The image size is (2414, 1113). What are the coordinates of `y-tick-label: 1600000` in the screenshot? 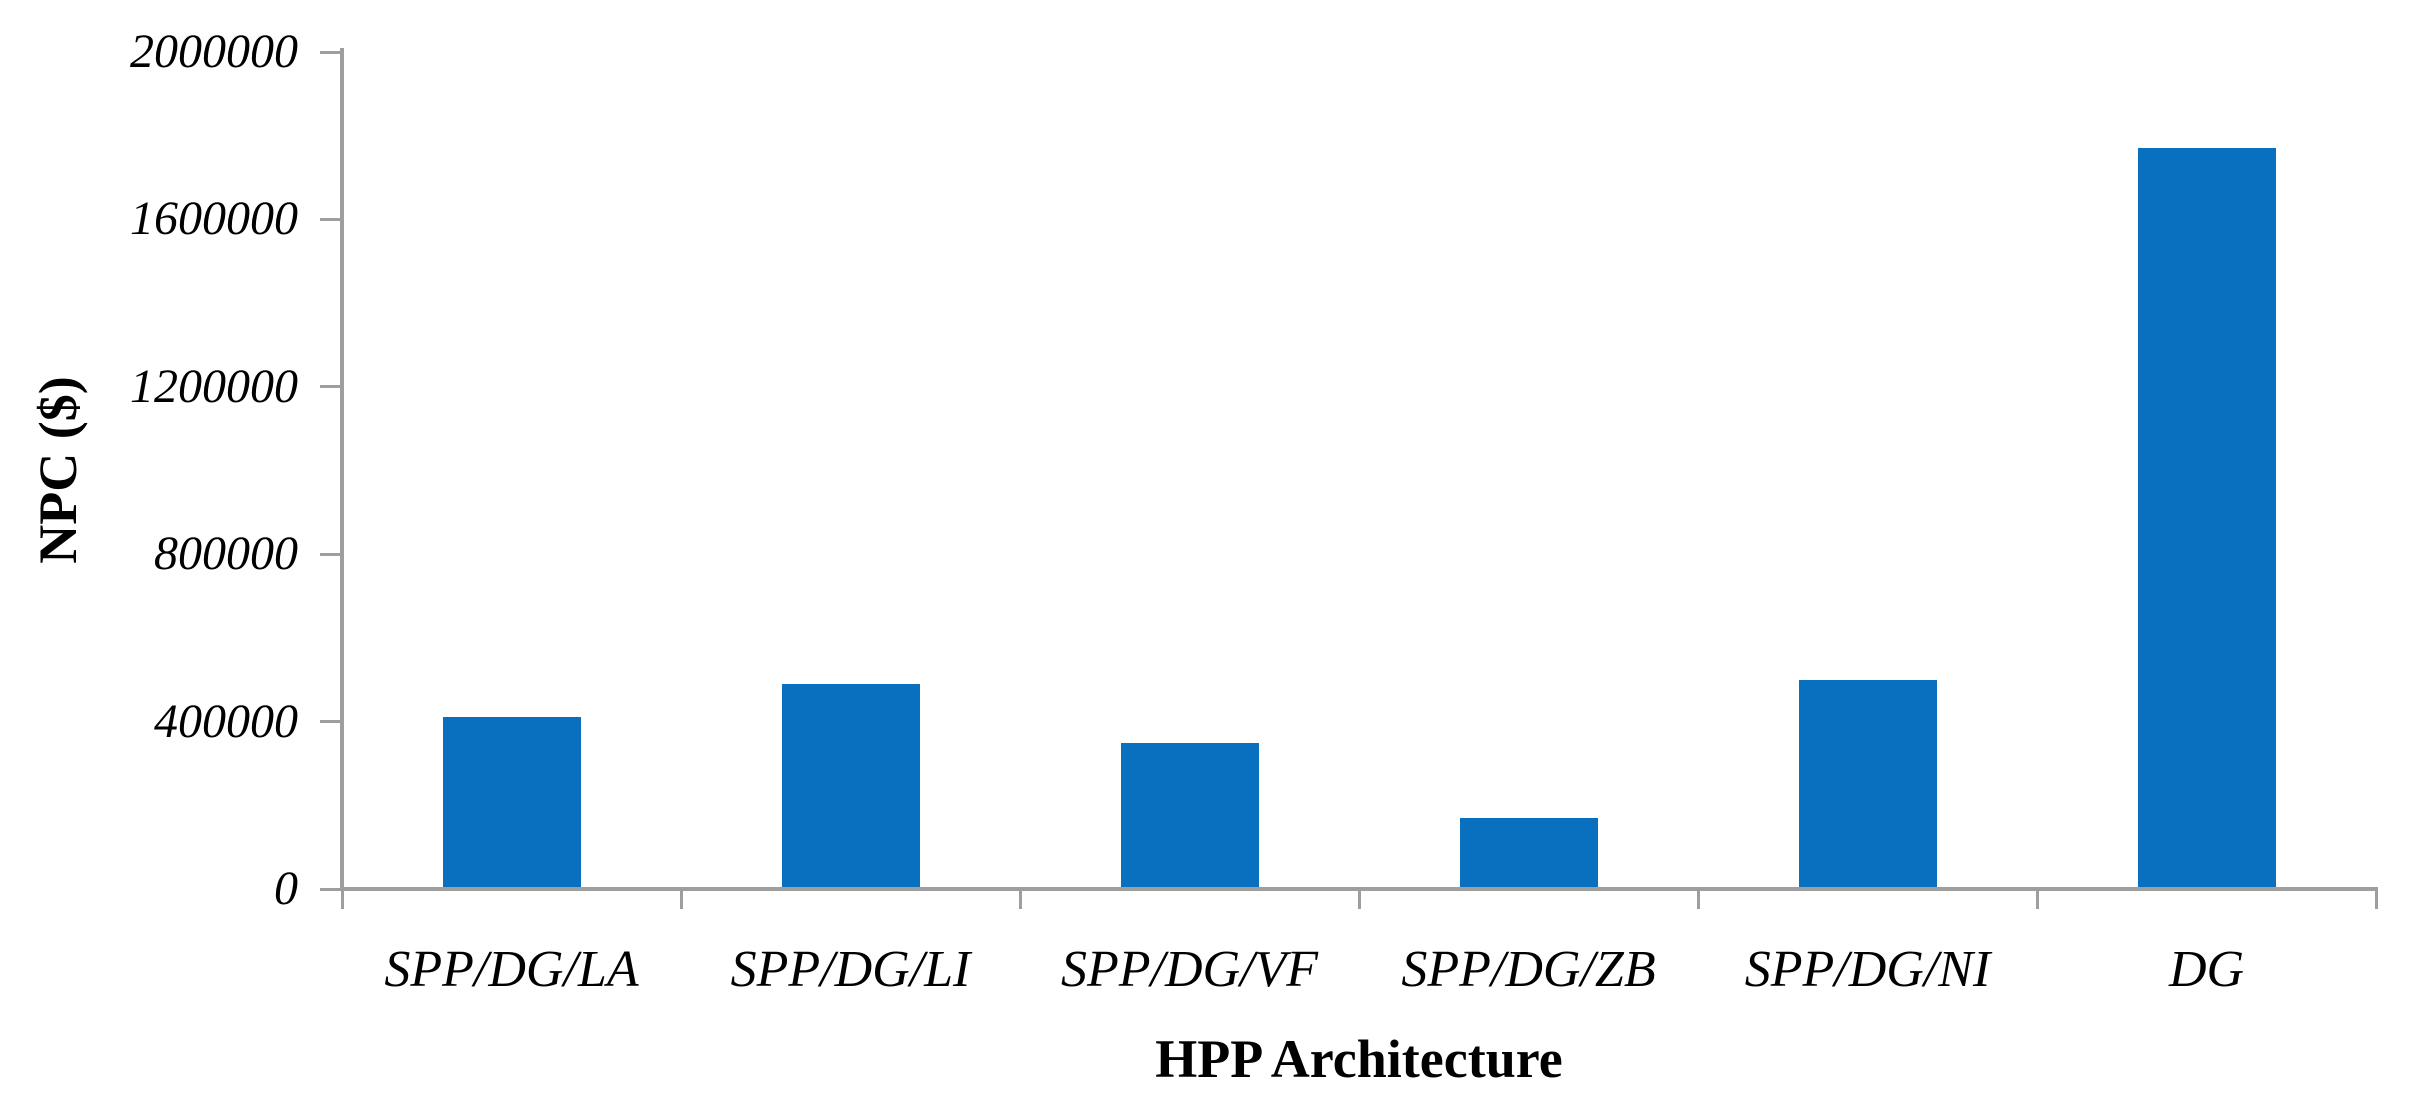 It's located at (214, 219).